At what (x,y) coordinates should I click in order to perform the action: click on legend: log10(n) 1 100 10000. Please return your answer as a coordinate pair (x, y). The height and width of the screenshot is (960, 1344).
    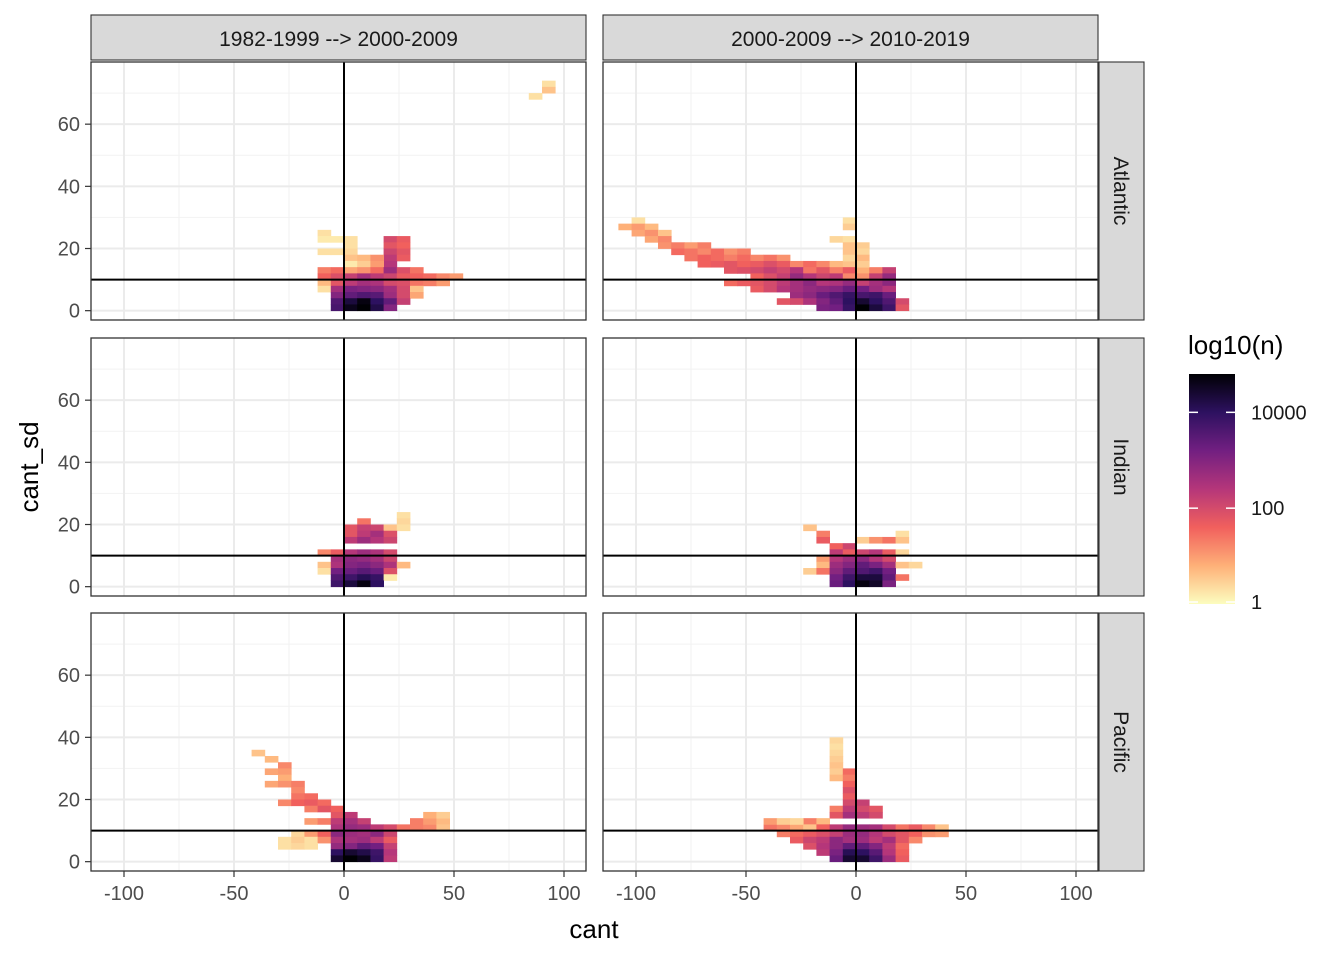
    Looking at the image, I should click on (1247, 472).